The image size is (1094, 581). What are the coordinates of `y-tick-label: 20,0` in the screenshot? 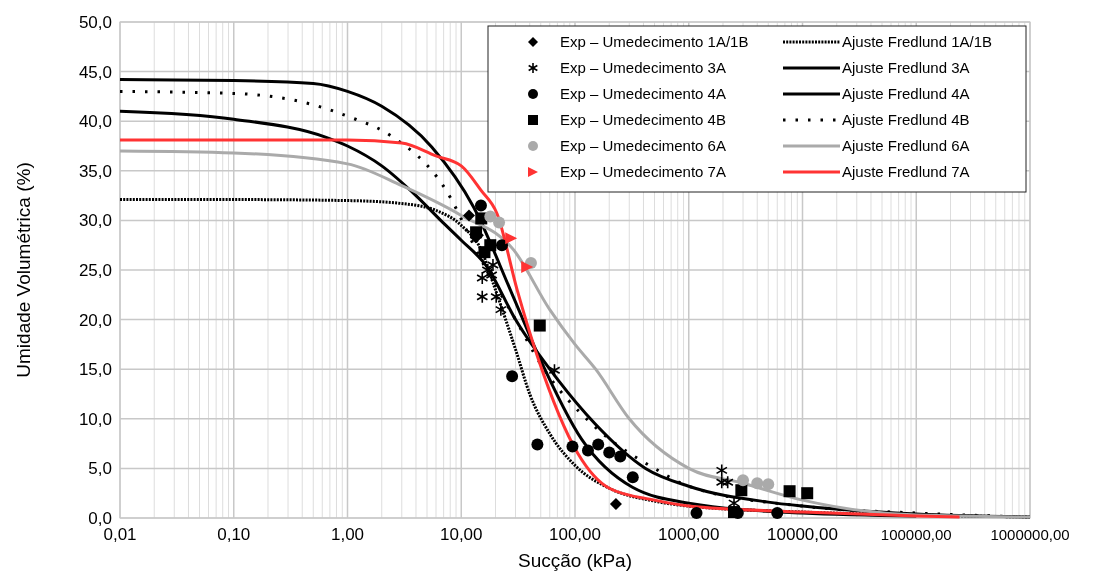 It's located at (95, 320).